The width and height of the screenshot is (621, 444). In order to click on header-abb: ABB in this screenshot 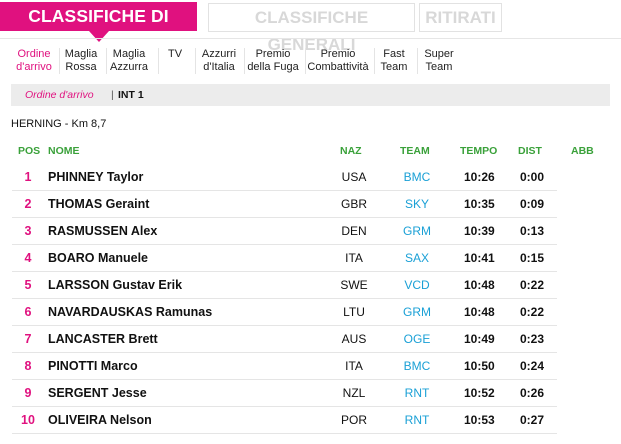, I will do `click(582, 151)`.